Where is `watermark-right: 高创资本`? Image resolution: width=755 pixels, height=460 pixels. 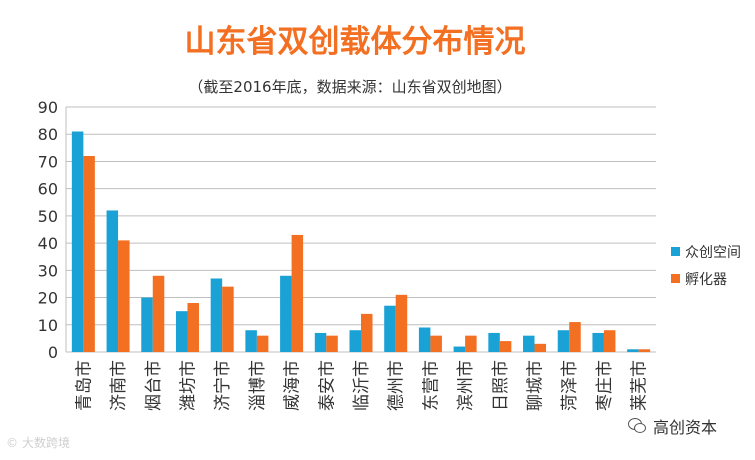
watermark-right: 高创资本 is located at coordinates (672, 426).